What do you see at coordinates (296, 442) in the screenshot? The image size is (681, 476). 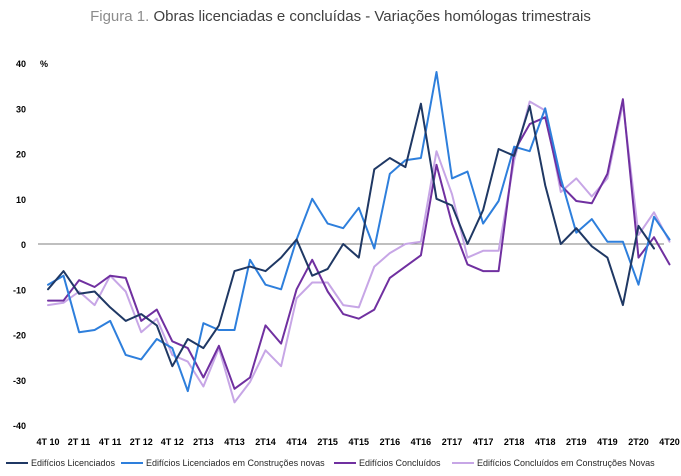 I see `x-tick-label: 4T14` at bounding box center [296, 442].